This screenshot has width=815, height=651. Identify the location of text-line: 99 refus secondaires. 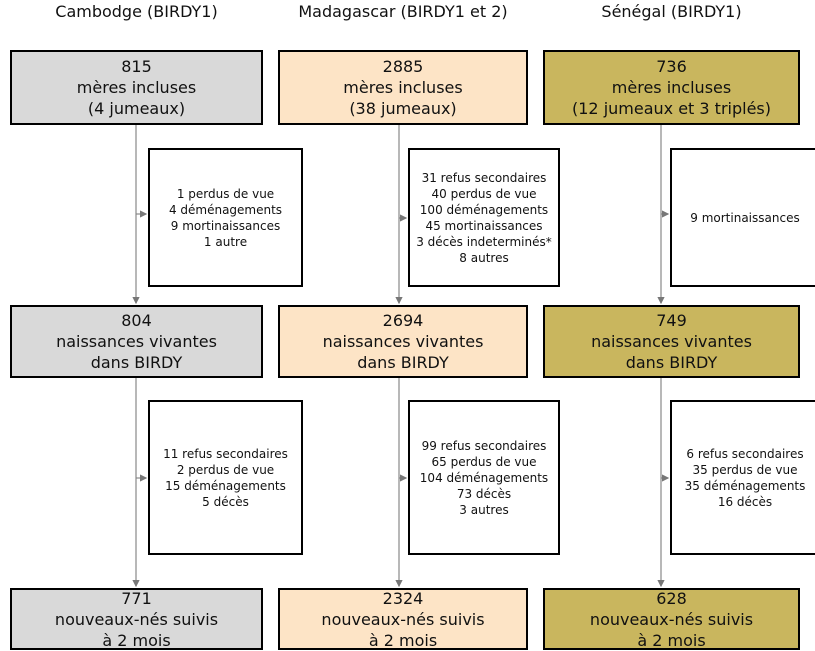
(484, 445).